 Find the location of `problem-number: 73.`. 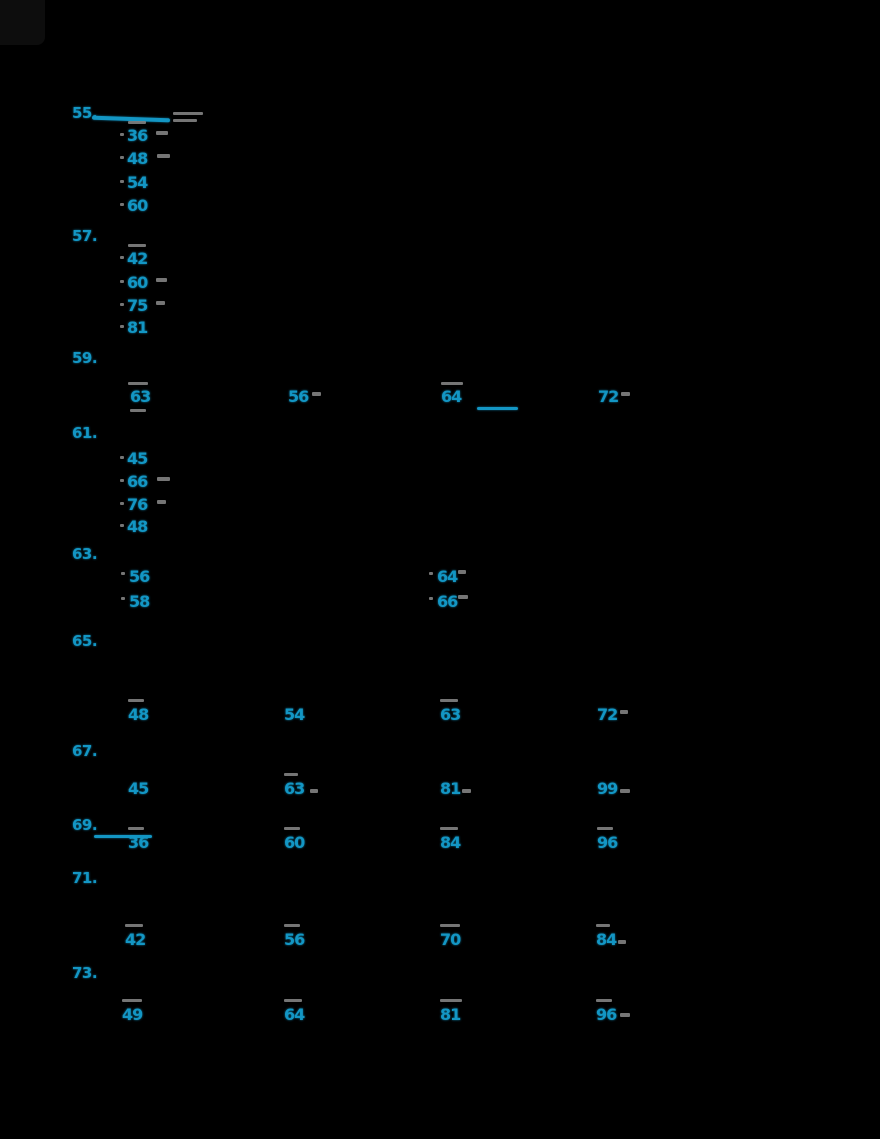

problem-number: 73. is located at coordinates (85, 973).